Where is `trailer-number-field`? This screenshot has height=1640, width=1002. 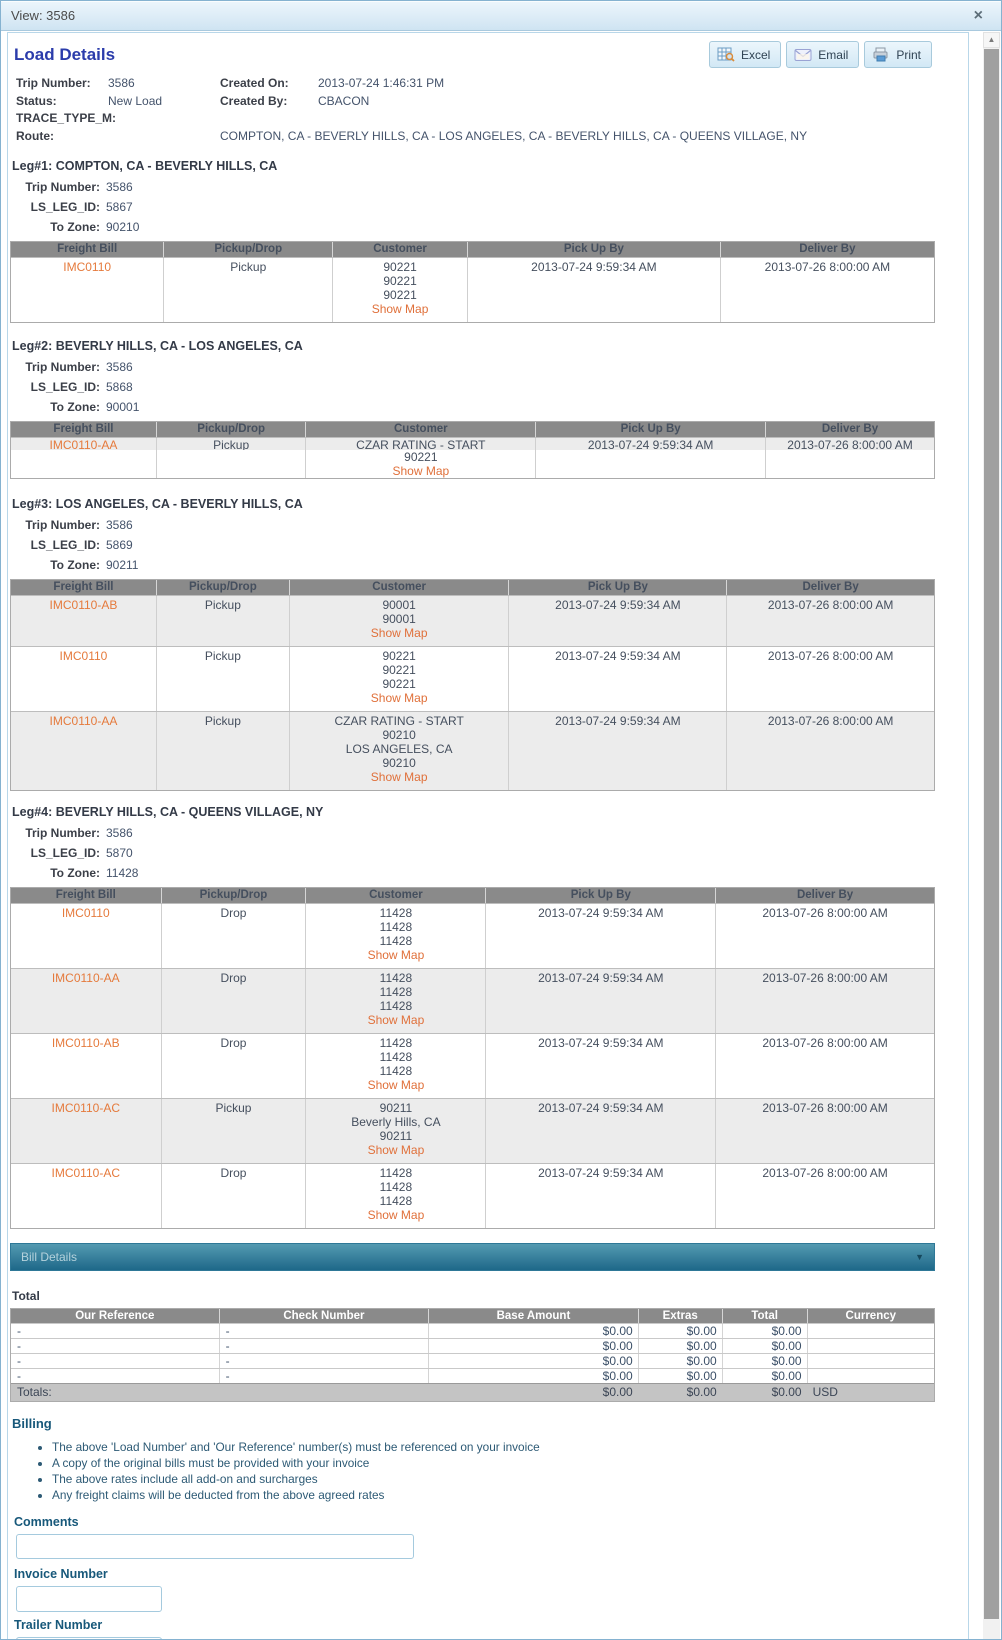
trailer-number-field is located at coordinates (89, 1638).